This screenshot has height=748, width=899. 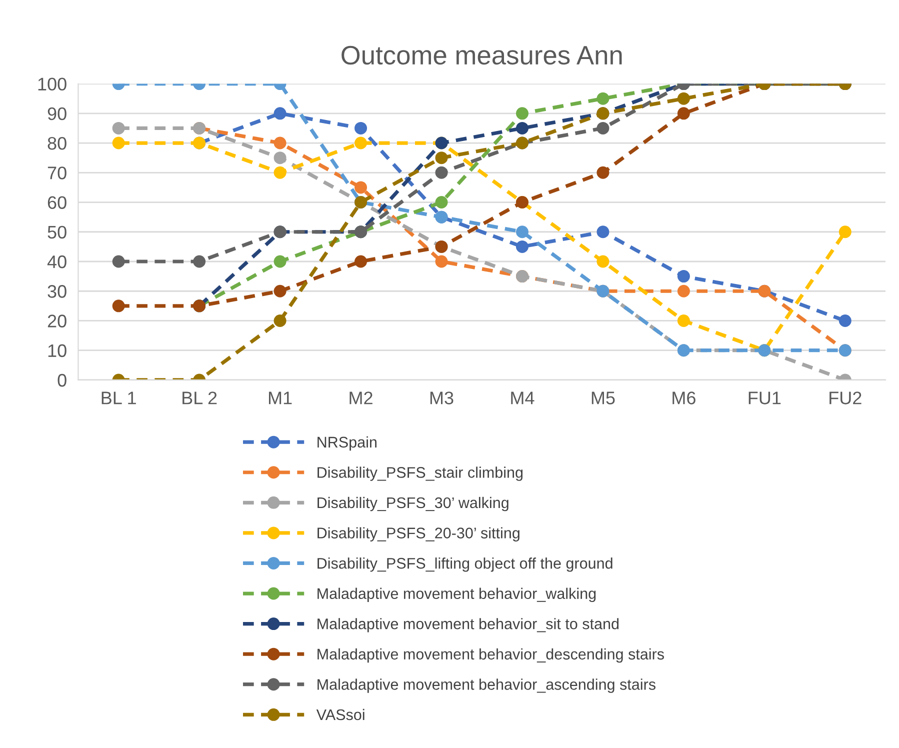 I want to click on y-tick-label: 10, so click(x=57, y=351).